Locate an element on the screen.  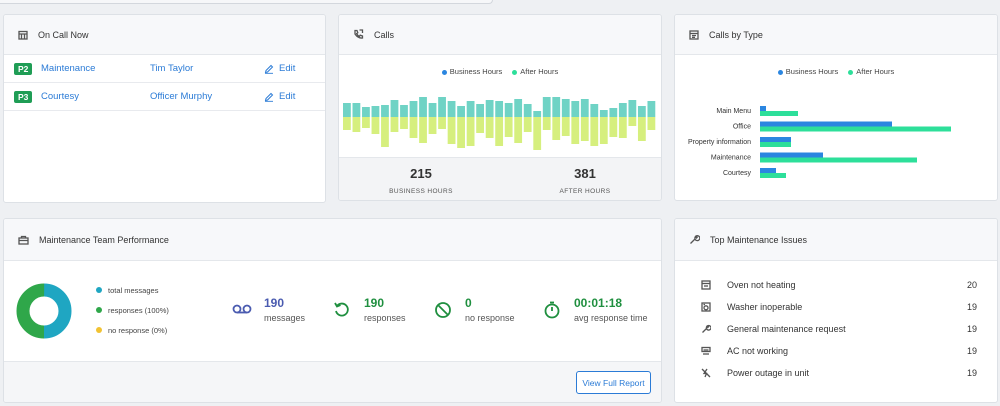
legend-item: responses (100%) is located at coordinates (132, 310).